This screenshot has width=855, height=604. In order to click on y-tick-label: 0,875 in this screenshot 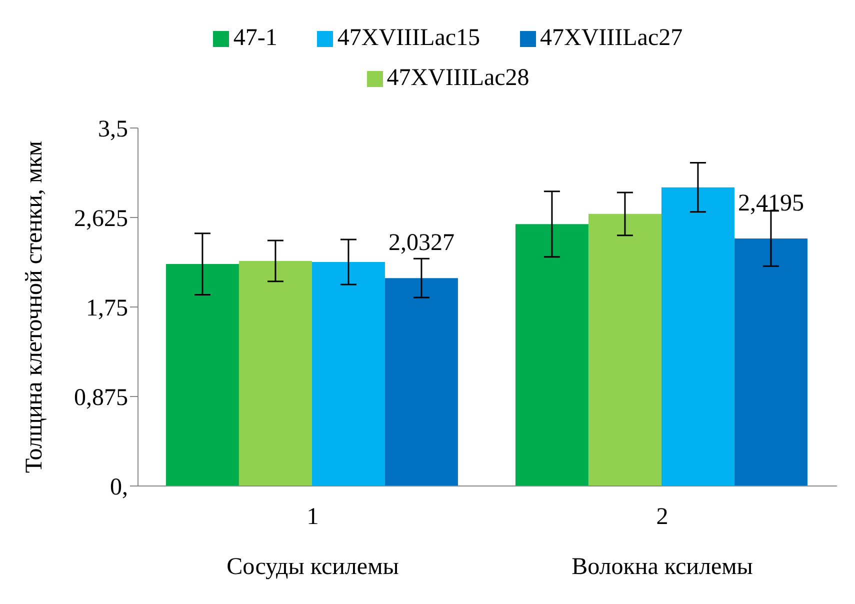, I will do `click(101, 398)`.